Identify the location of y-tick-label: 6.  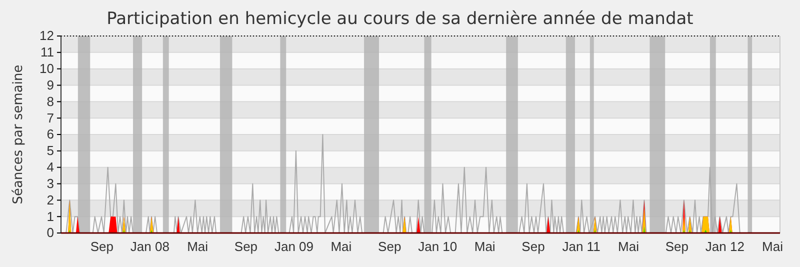
(50, 134).